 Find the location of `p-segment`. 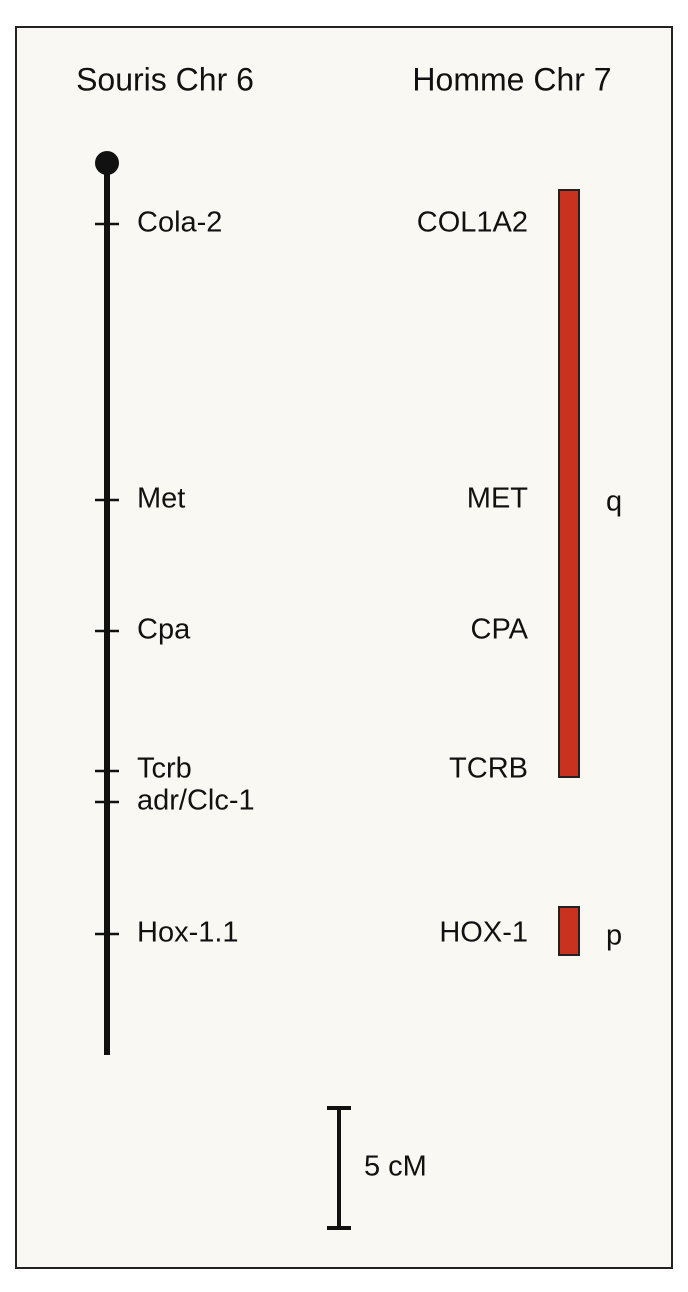

p-segment is located at coordinates (569, 931).